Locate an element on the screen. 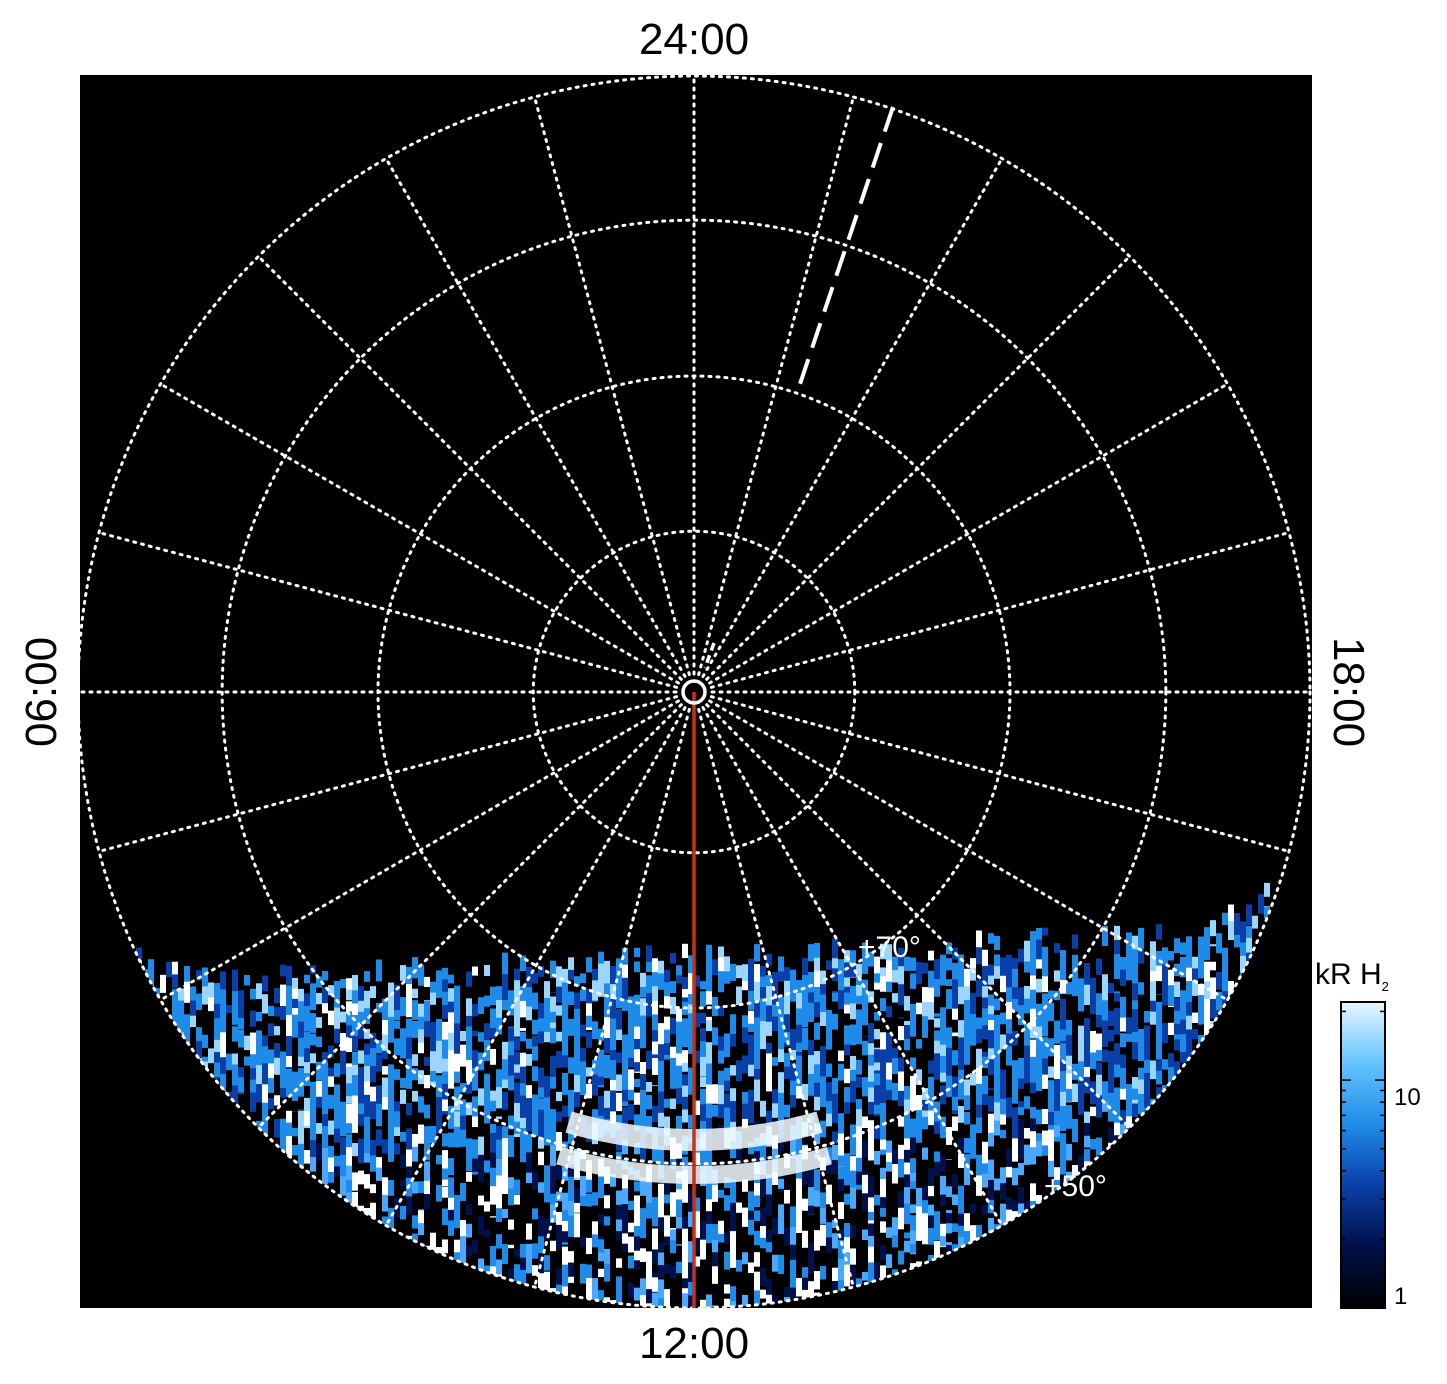  colorbar-tick-1: 1 is located at coordinates (1401, 1296).